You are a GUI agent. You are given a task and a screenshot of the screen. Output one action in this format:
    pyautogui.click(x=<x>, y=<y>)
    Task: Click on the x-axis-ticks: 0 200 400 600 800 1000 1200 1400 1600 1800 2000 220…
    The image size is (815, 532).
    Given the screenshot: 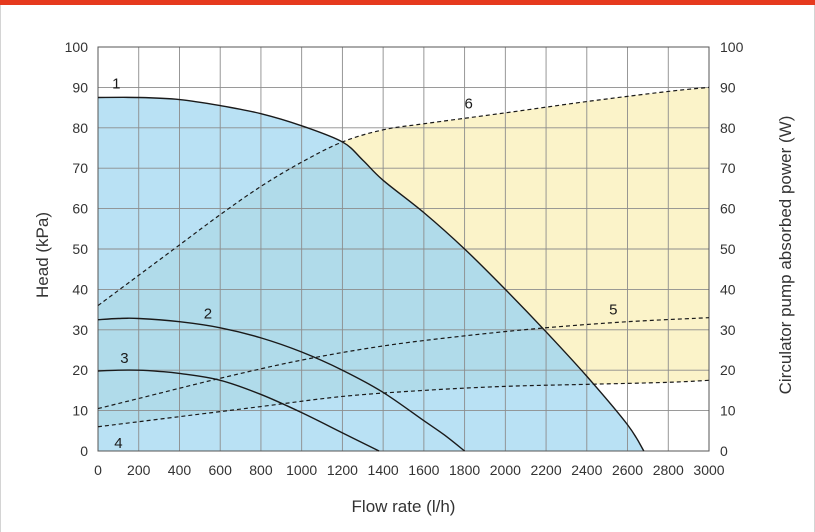 What is the action you would take?
    pyautogui.click(x=409, y=470)
    